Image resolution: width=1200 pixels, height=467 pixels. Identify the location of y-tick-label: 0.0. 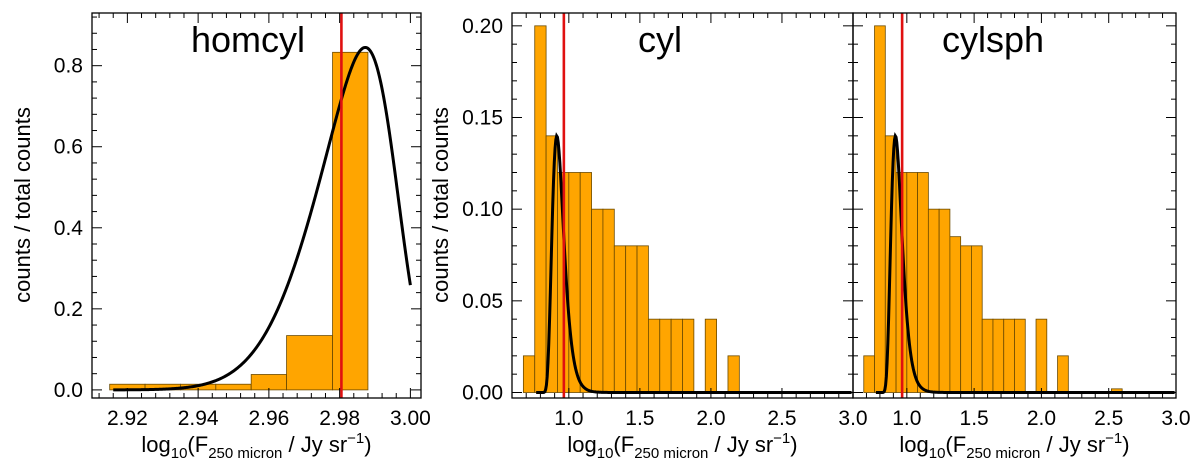
(68, 390).